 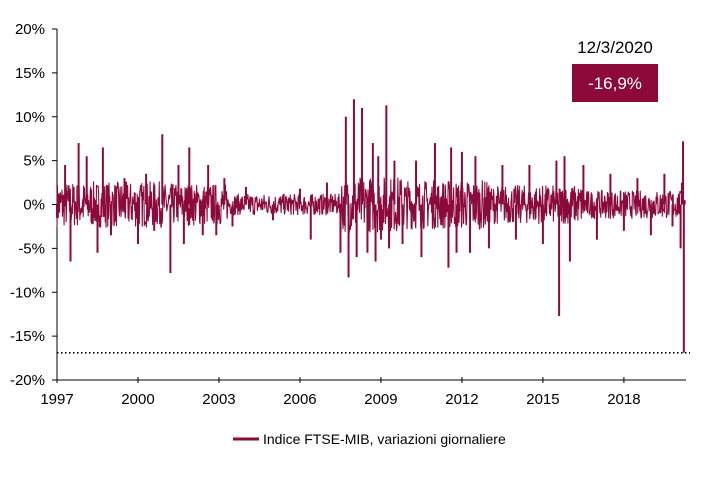 What do you see at coordinates (34, 161) in the screenshot?
I see `y-tick-label: 5%` at bounding box center [34, 161].